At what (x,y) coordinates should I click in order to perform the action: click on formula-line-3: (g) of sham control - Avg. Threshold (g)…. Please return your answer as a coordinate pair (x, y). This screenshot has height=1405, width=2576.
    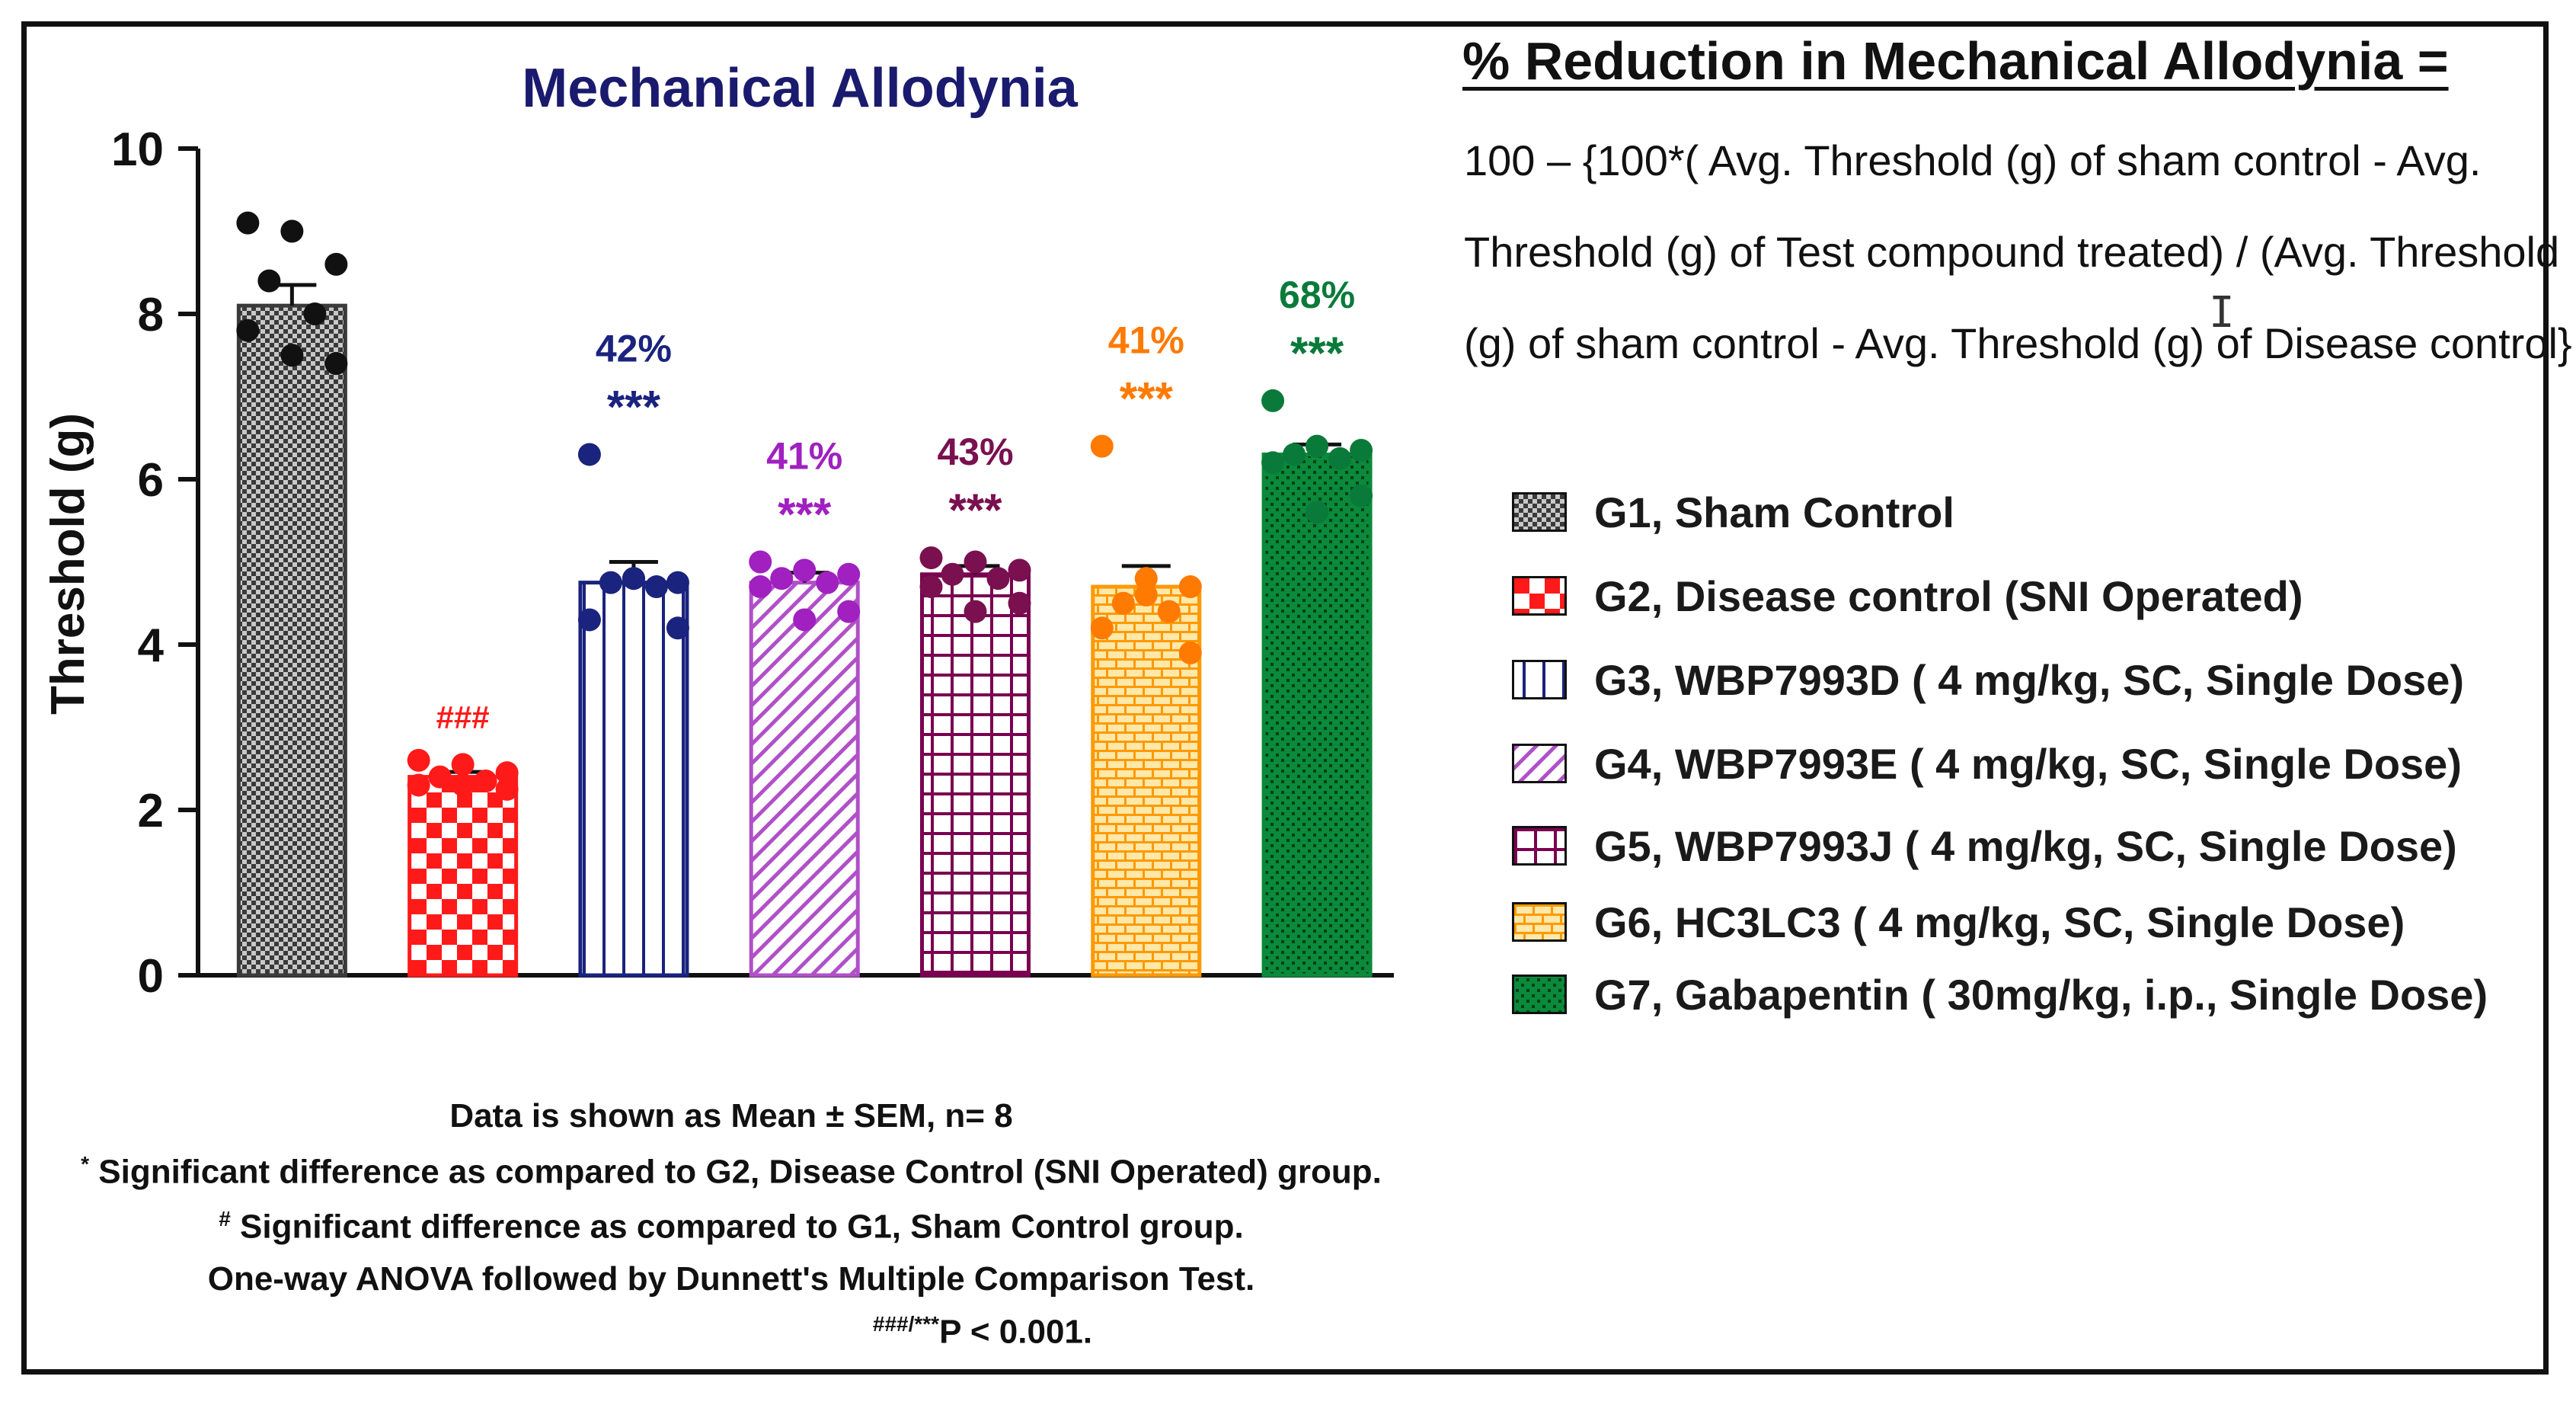
    Looking at the image, I should click on (2018, 343).